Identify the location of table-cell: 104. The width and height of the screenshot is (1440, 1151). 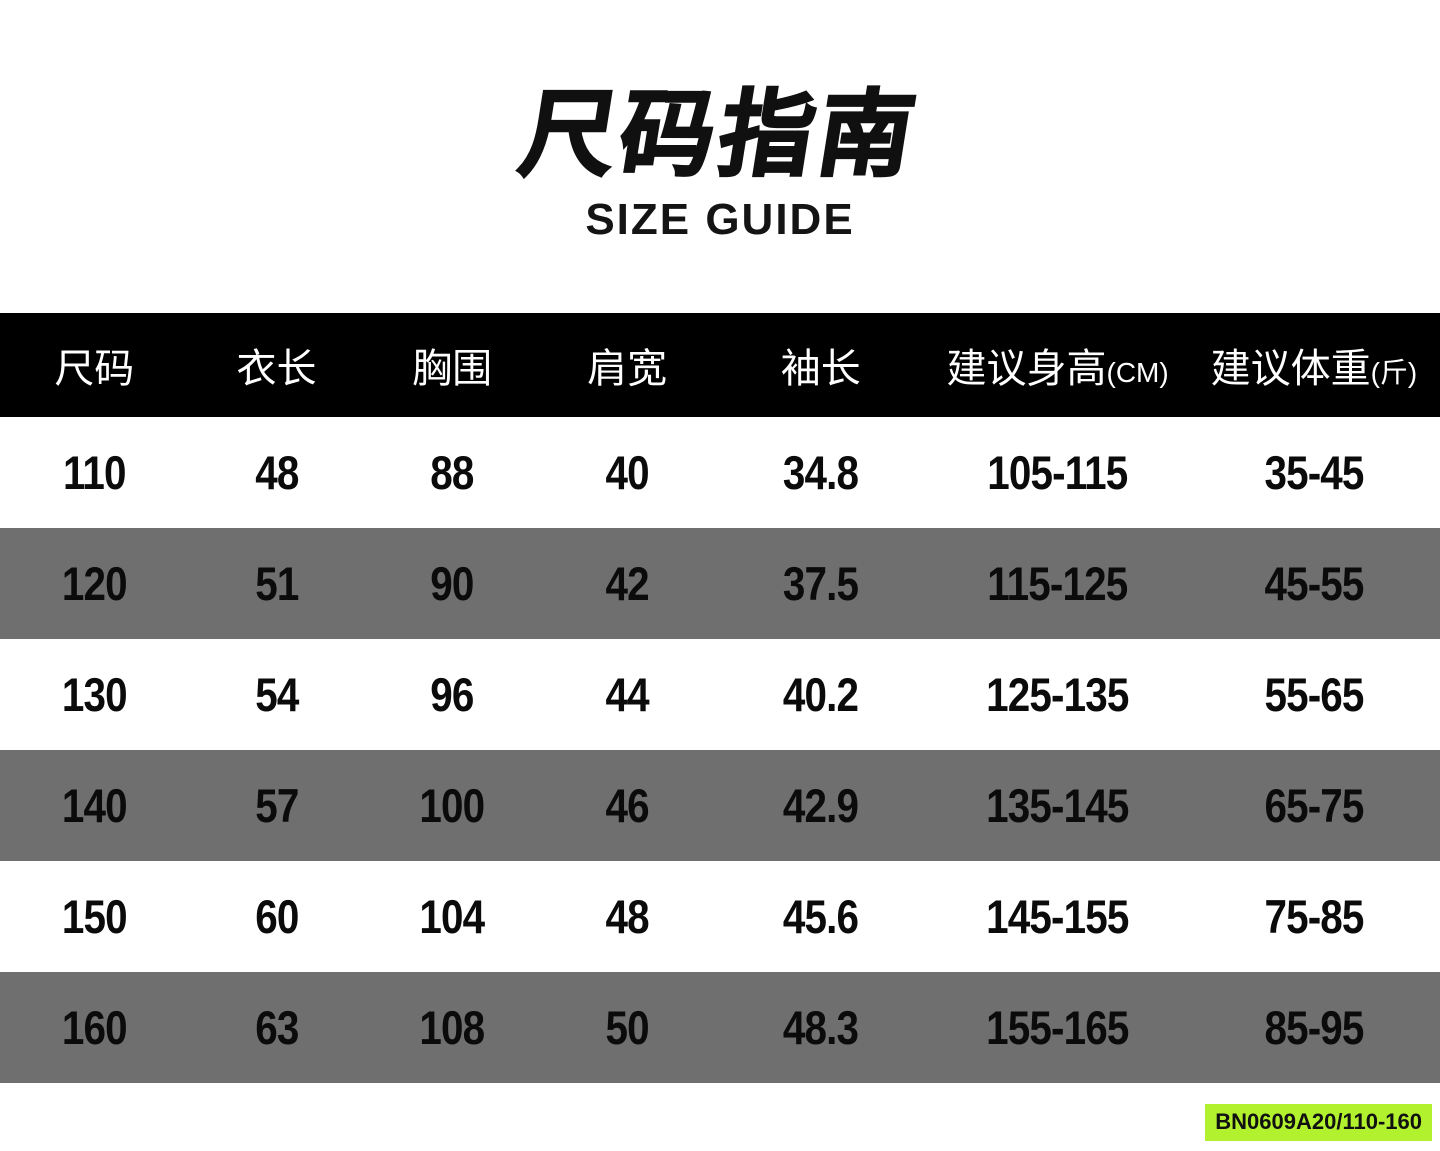
(452, 916).